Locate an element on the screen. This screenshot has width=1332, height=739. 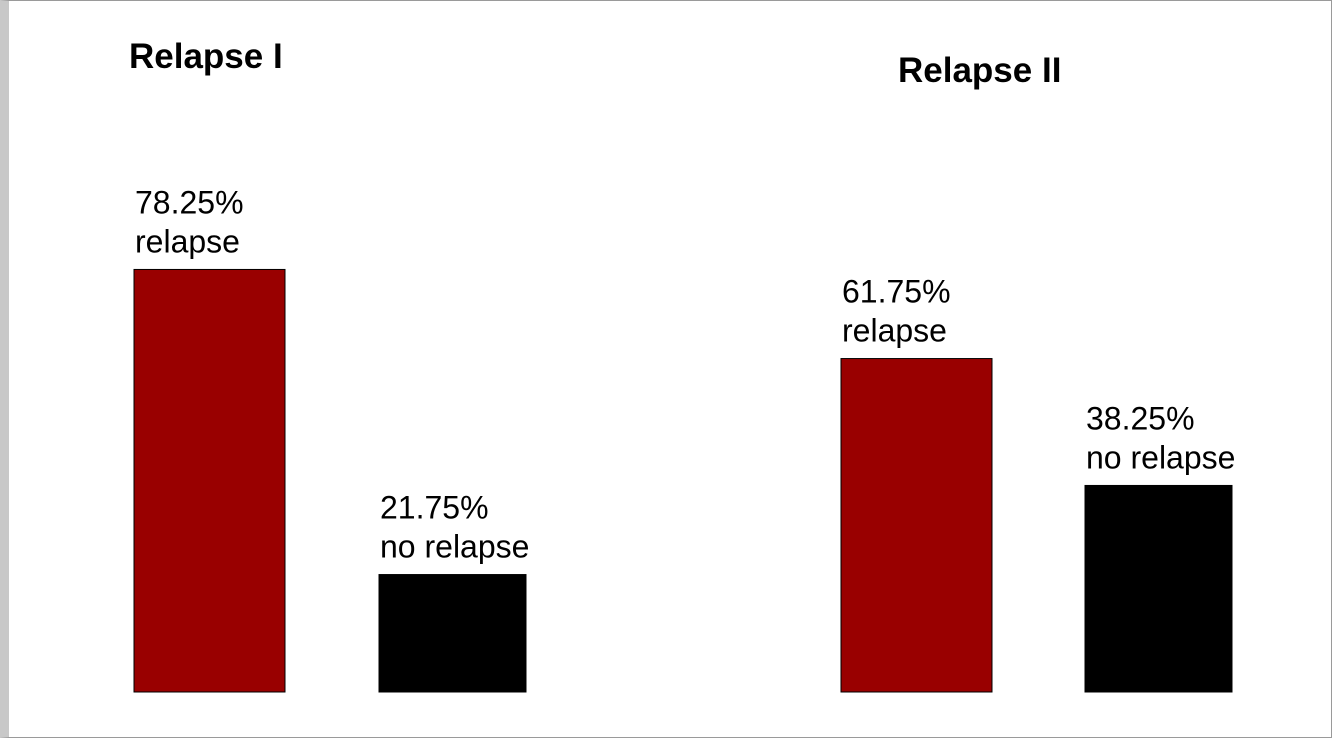
data-label-value-relapse-panel-1: 78.25% is located at coordinates (189, 202).